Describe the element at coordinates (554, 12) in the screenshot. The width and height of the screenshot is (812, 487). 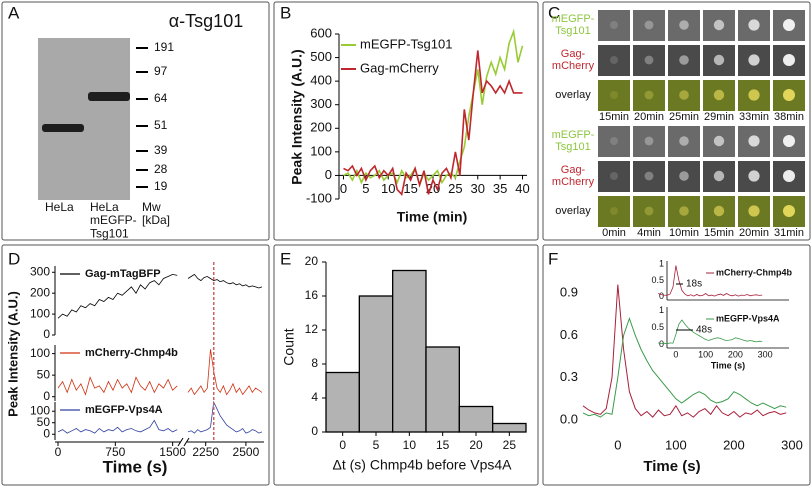
I see `panel-letter: C` at that location.